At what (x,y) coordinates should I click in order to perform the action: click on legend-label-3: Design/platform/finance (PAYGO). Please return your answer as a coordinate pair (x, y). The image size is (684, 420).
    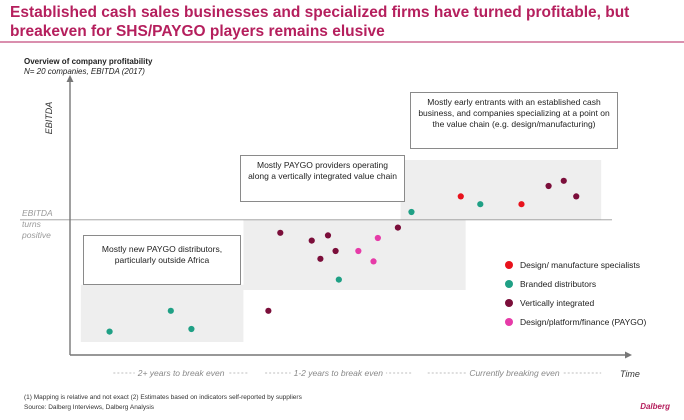
    Looking at the image, I should click on (583, 321).